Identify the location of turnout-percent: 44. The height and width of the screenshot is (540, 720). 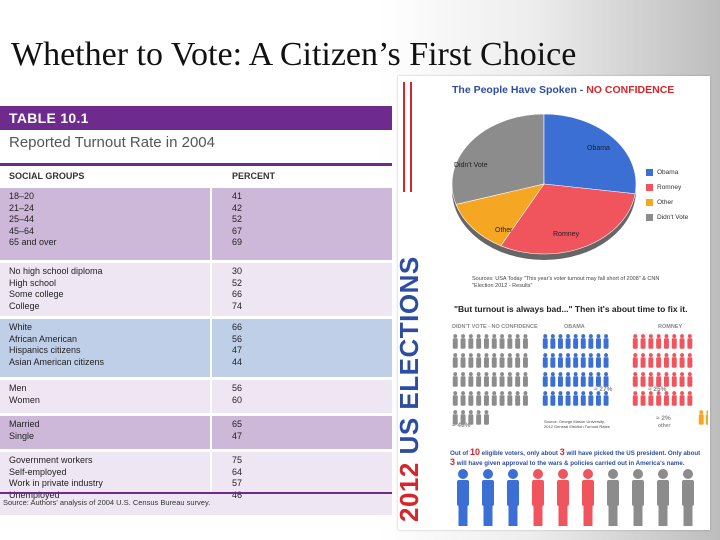
(237, 361).